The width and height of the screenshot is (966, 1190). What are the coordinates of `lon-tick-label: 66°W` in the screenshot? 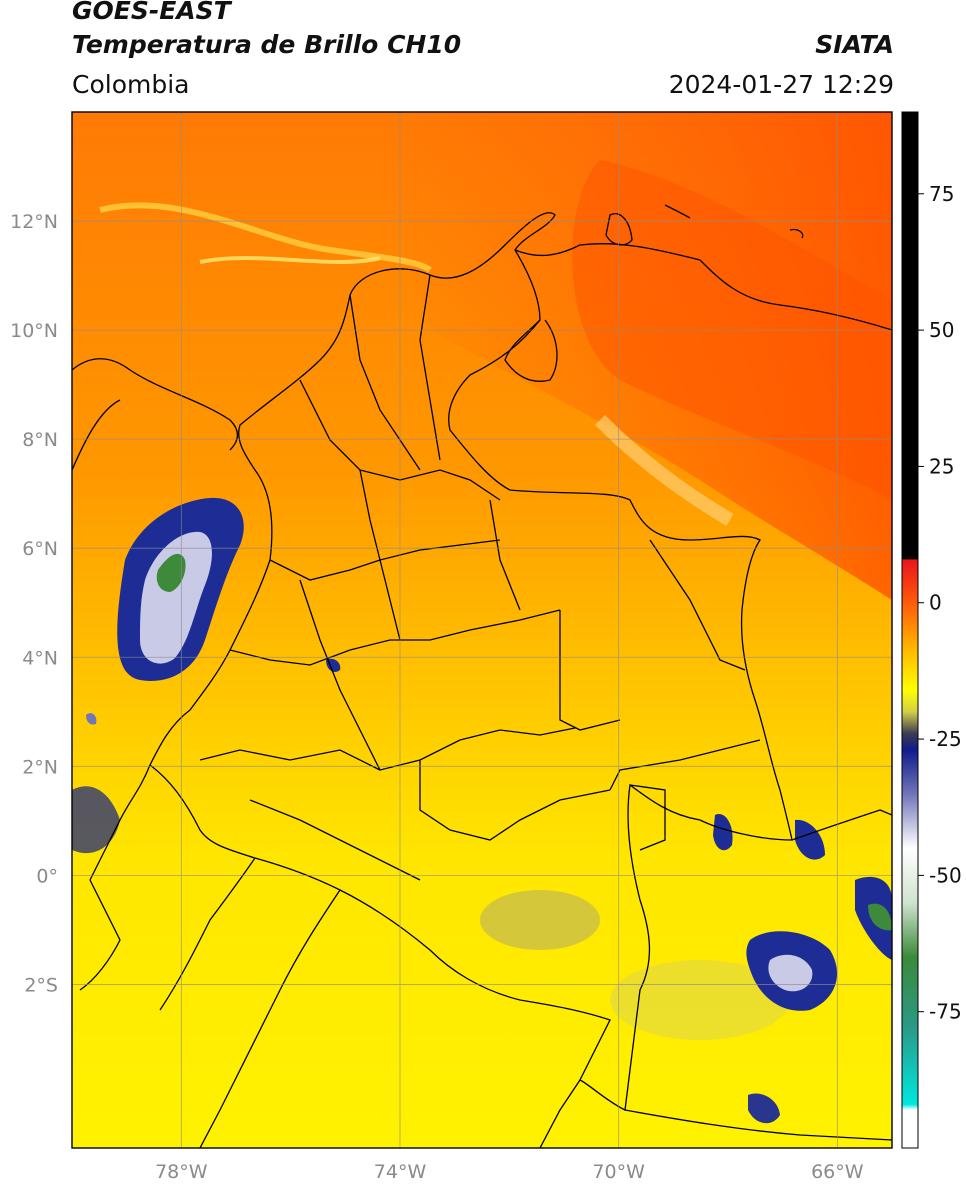 It's located at (837, 1172).